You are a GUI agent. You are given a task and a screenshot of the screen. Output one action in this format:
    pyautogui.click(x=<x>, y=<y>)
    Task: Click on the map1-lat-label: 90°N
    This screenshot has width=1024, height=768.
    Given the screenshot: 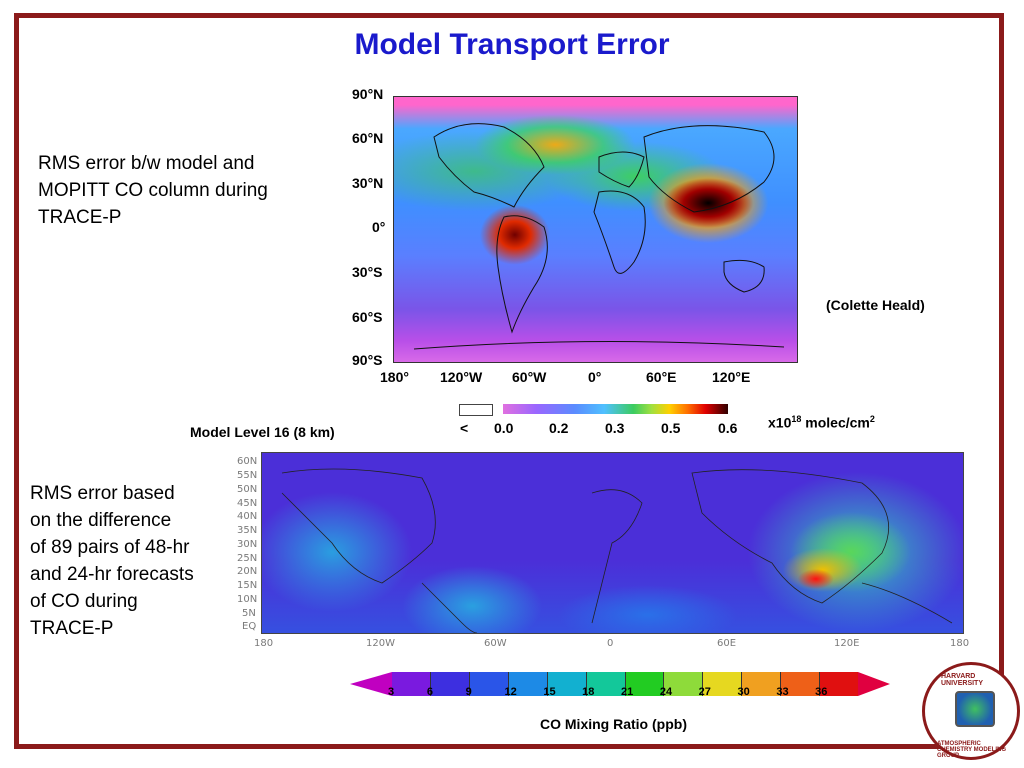 What is the action you would take?
    pyautogui.click(x=368, y=94)
    